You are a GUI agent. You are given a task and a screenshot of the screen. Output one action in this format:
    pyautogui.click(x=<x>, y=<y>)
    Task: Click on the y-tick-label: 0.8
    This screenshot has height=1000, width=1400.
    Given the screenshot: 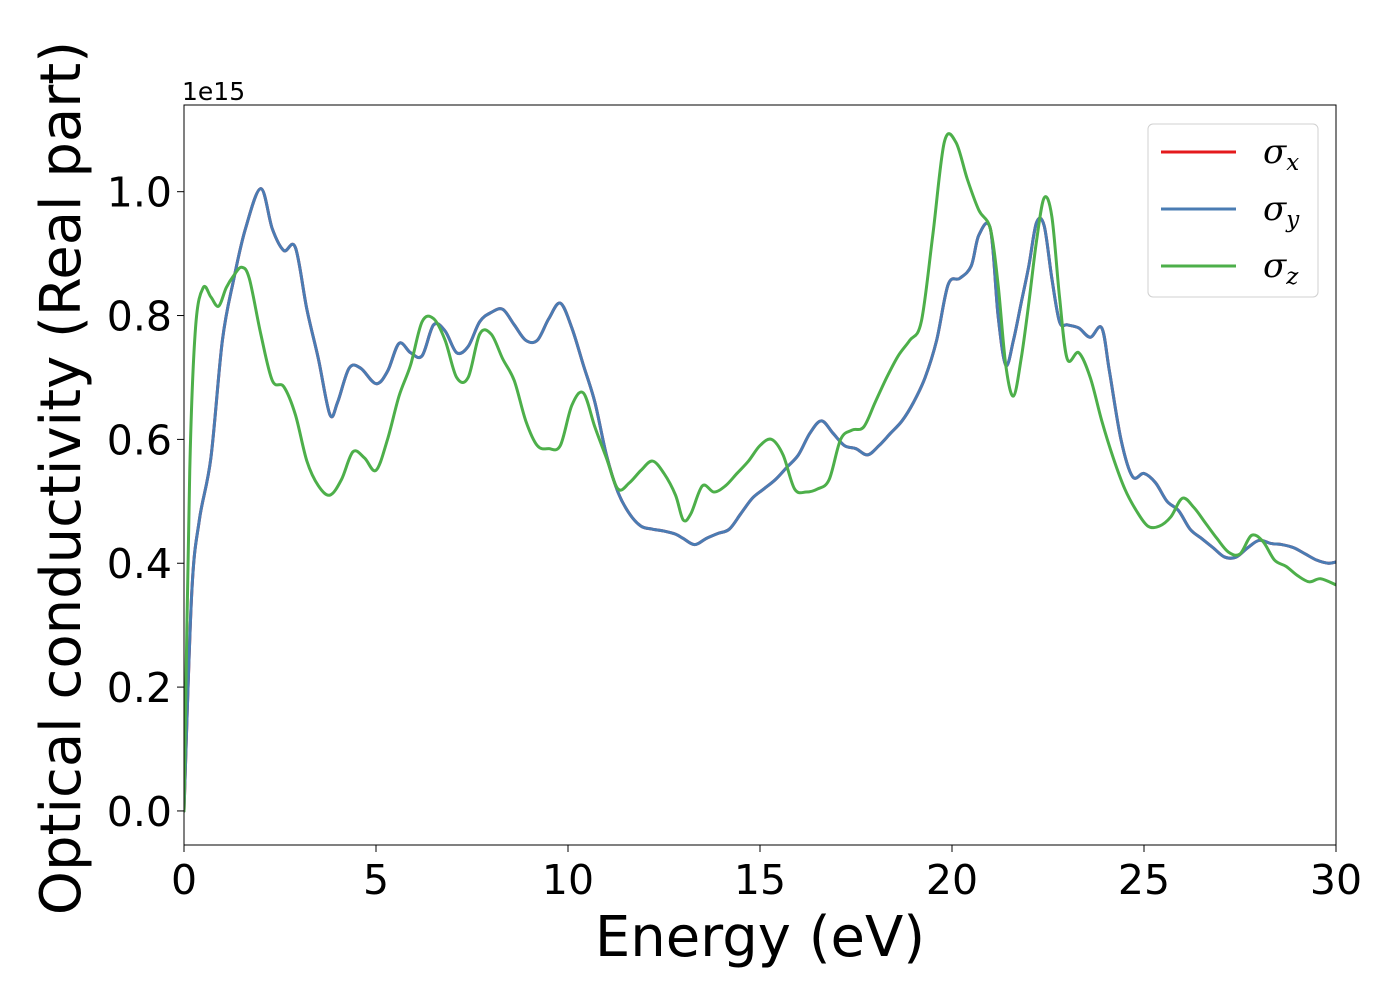 What is the action you would take?
    pyautogui.click(x=139, y=317)
    